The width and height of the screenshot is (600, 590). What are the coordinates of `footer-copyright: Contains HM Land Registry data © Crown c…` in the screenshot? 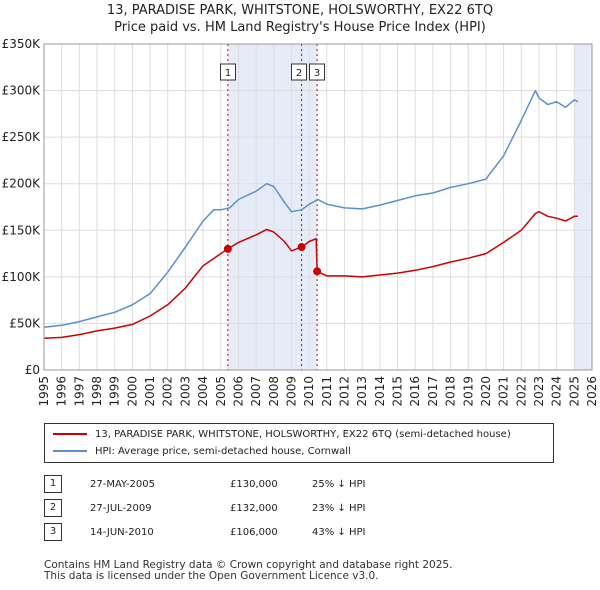 It's located at (248, 565).